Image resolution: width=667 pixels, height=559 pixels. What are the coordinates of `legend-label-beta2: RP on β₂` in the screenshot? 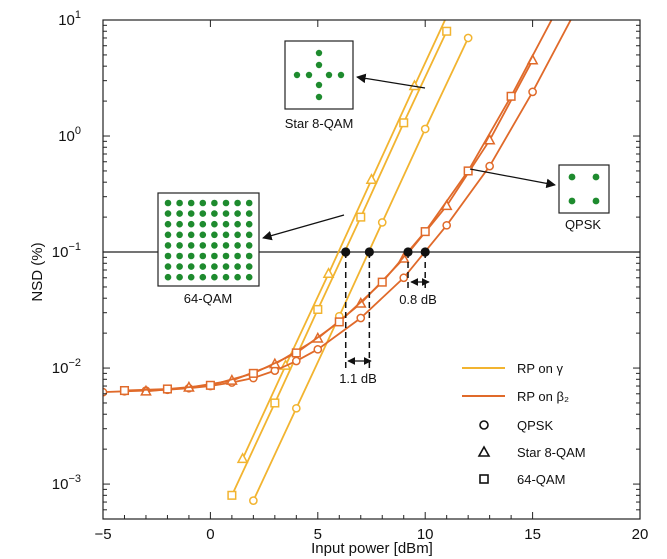 It's located at (543, 396).